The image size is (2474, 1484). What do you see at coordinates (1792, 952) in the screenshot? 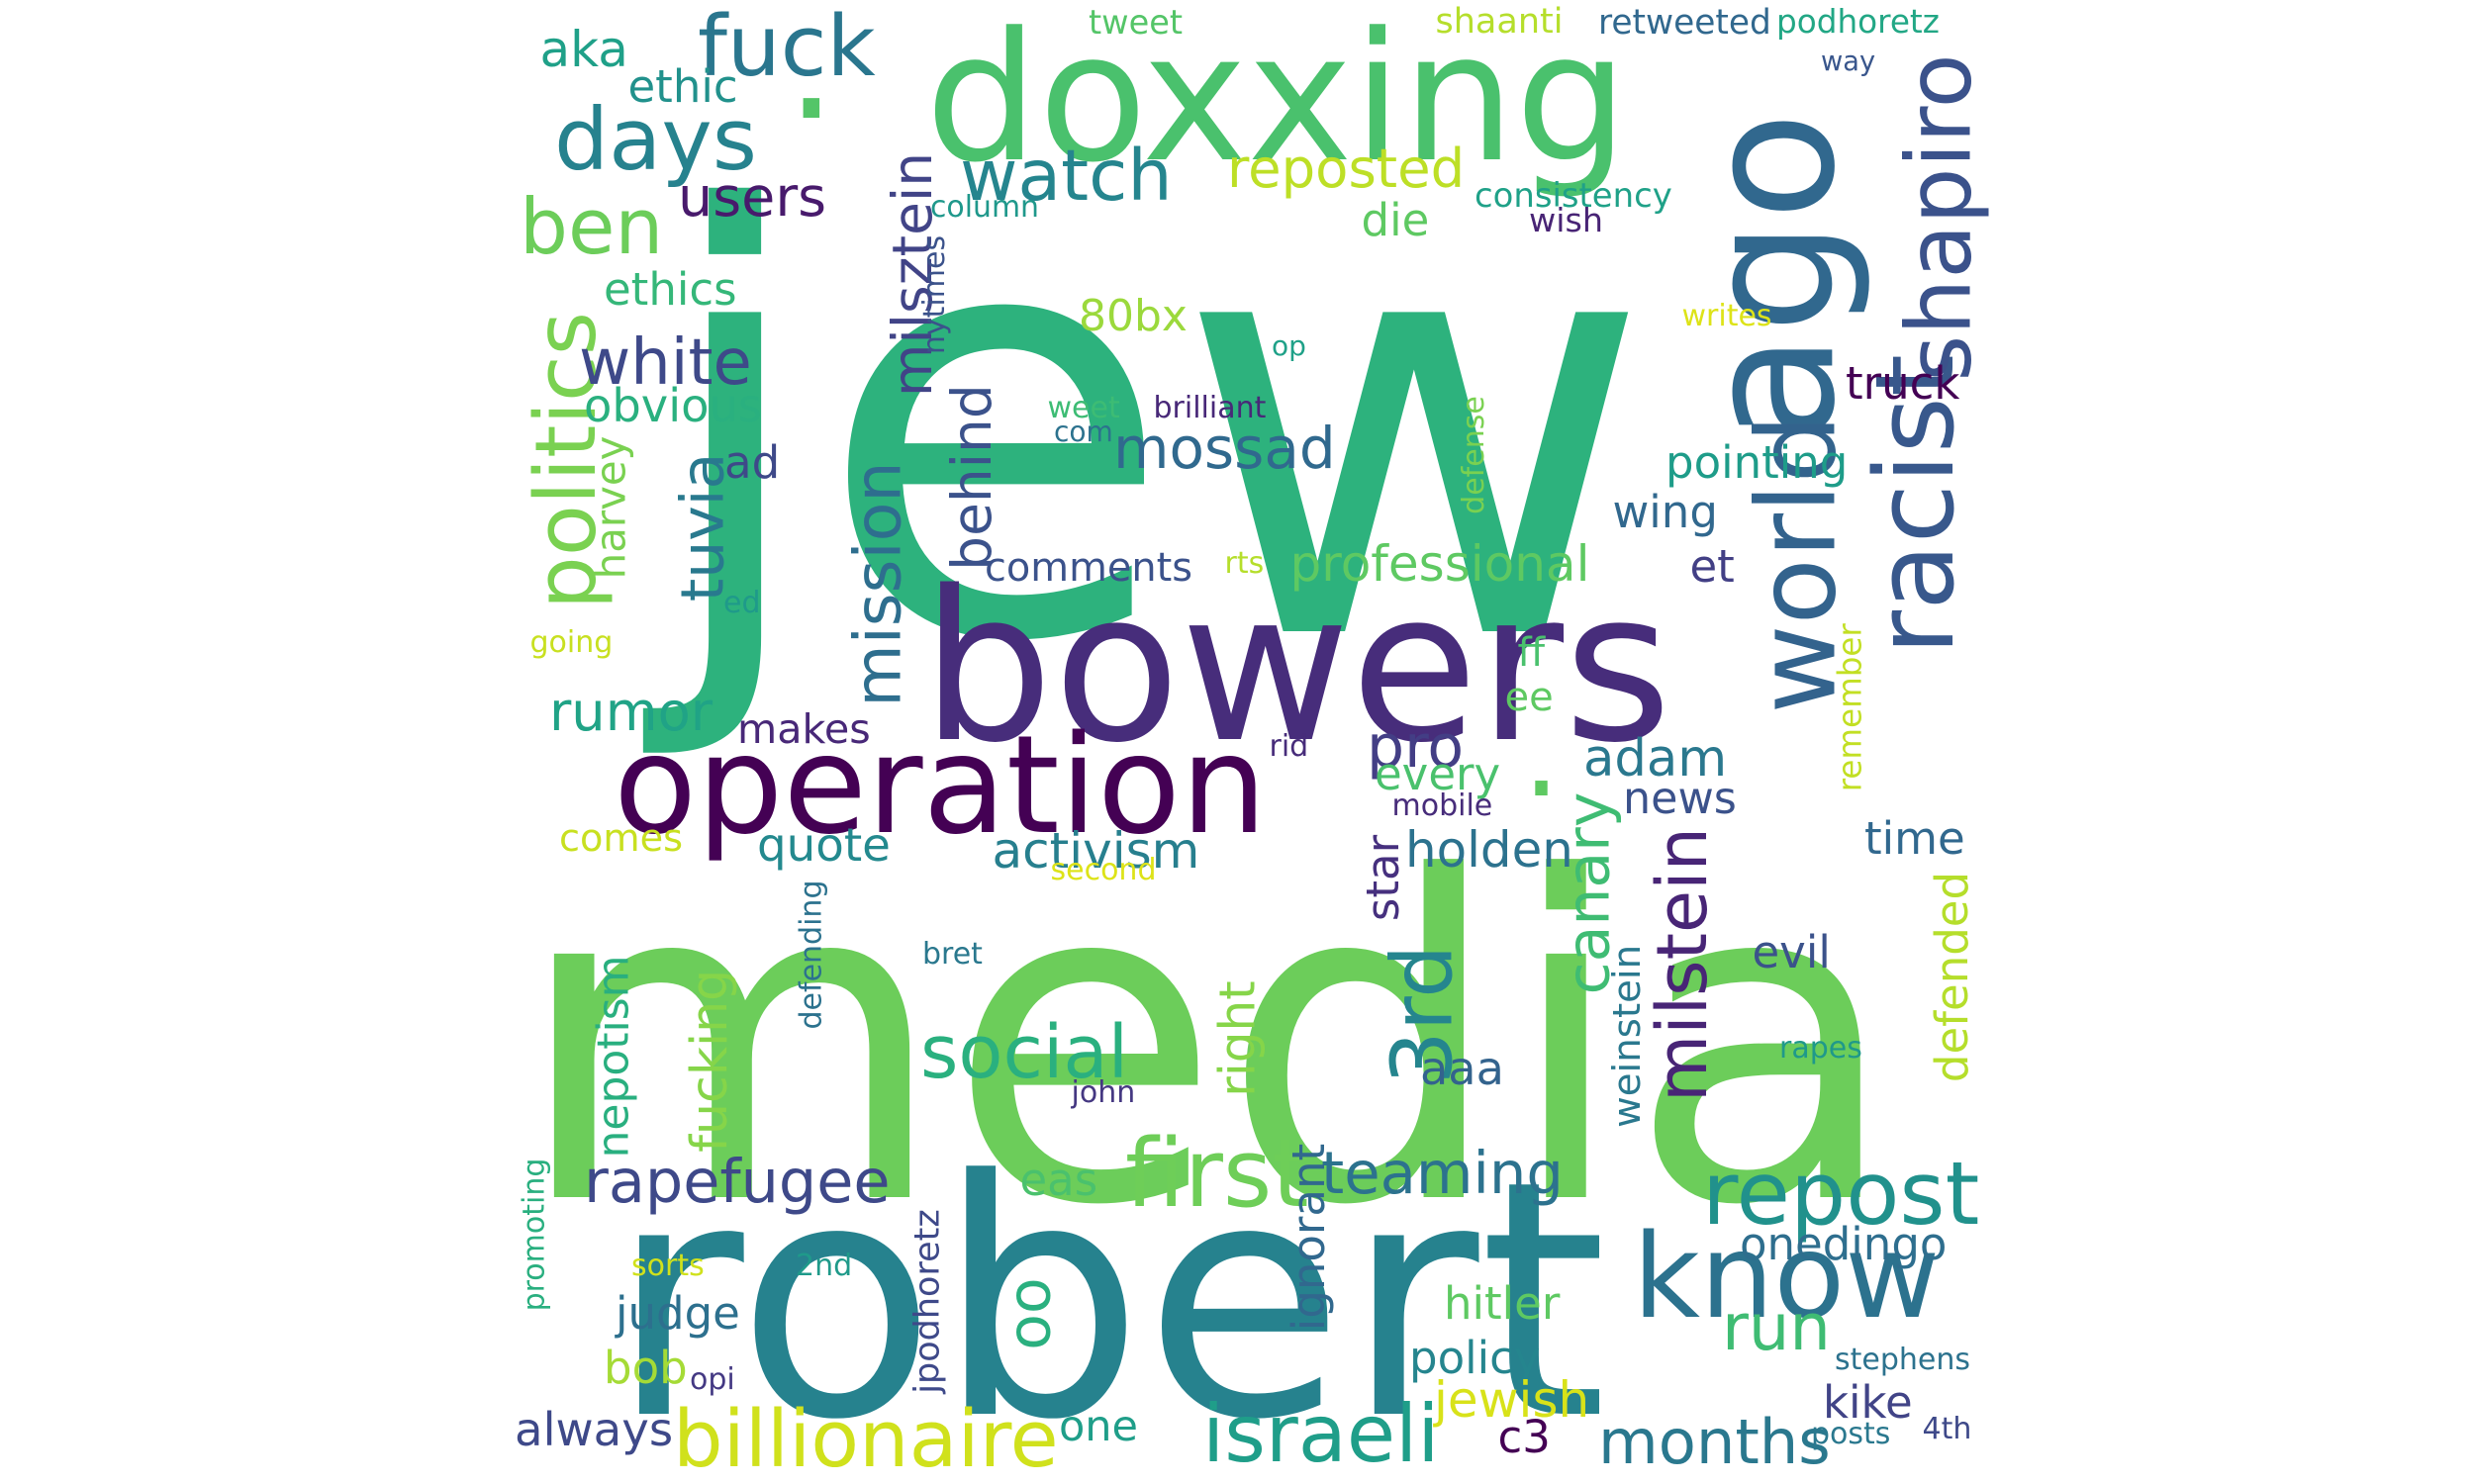
I see `word-evil: evil` at bounding box center [1792, 952].